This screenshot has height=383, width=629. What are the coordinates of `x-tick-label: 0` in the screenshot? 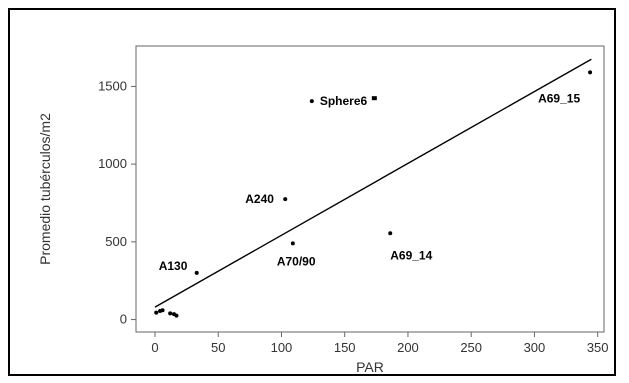 It's located at (154, 347).